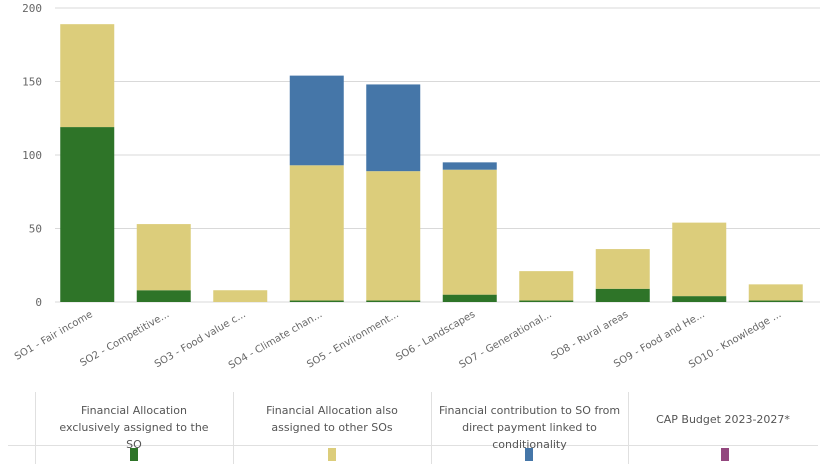  I want to click on y-axis-ticks: 0 50 100 150 200, so click(32, 155).